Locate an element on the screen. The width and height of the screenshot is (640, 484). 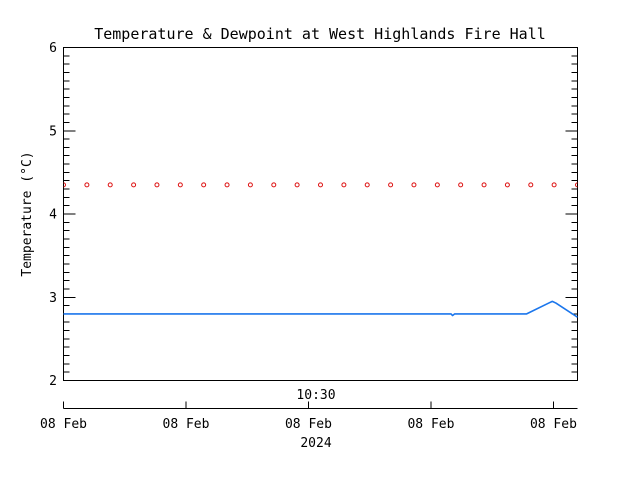
y-tick-label: 3 is located at coordinates (53, 298).